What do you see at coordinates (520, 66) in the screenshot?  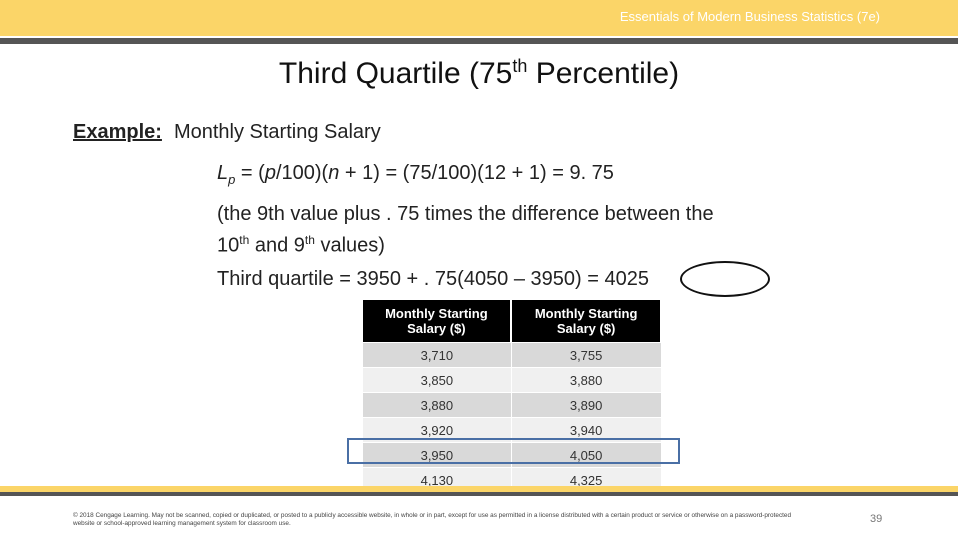 I see `title-sup: th` at bounding box center [520, 66].